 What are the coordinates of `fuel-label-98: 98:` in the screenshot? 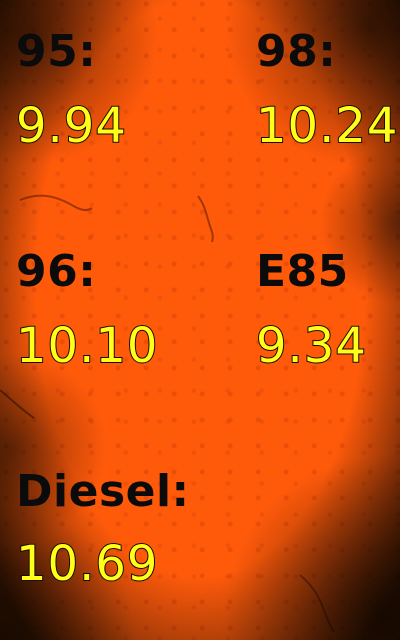 It's located at (296, 51).